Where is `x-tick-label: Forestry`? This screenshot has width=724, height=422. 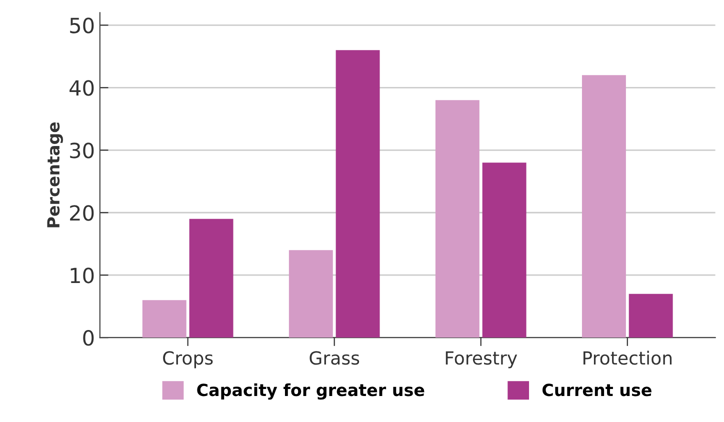
x-tick-label: Forestry is located at coordinates (482, 359).